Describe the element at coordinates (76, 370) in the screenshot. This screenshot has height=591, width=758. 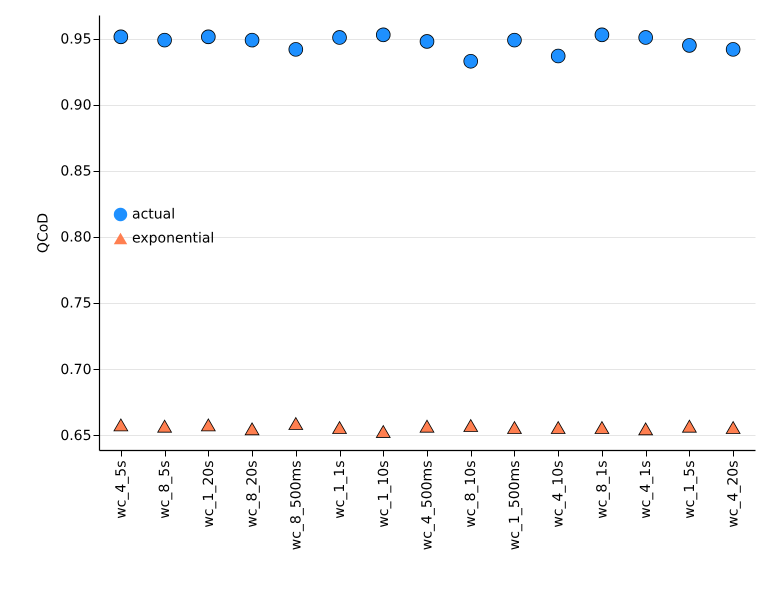
I see `y-tick-label: 0.70` at that location.